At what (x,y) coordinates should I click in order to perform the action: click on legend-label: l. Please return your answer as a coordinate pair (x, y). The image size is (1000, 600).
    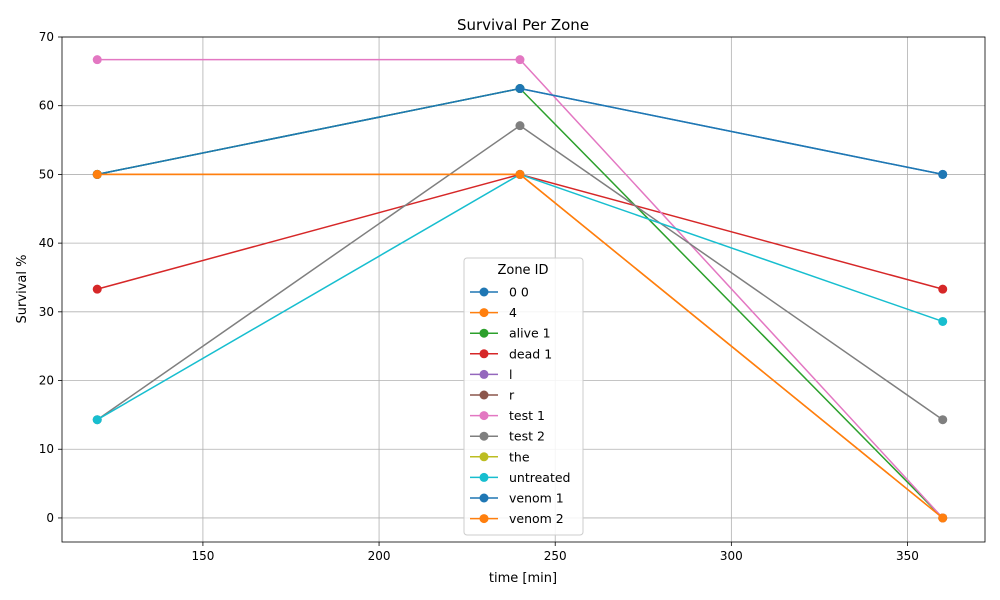
    Looking at the image, I should click on (510, 374).